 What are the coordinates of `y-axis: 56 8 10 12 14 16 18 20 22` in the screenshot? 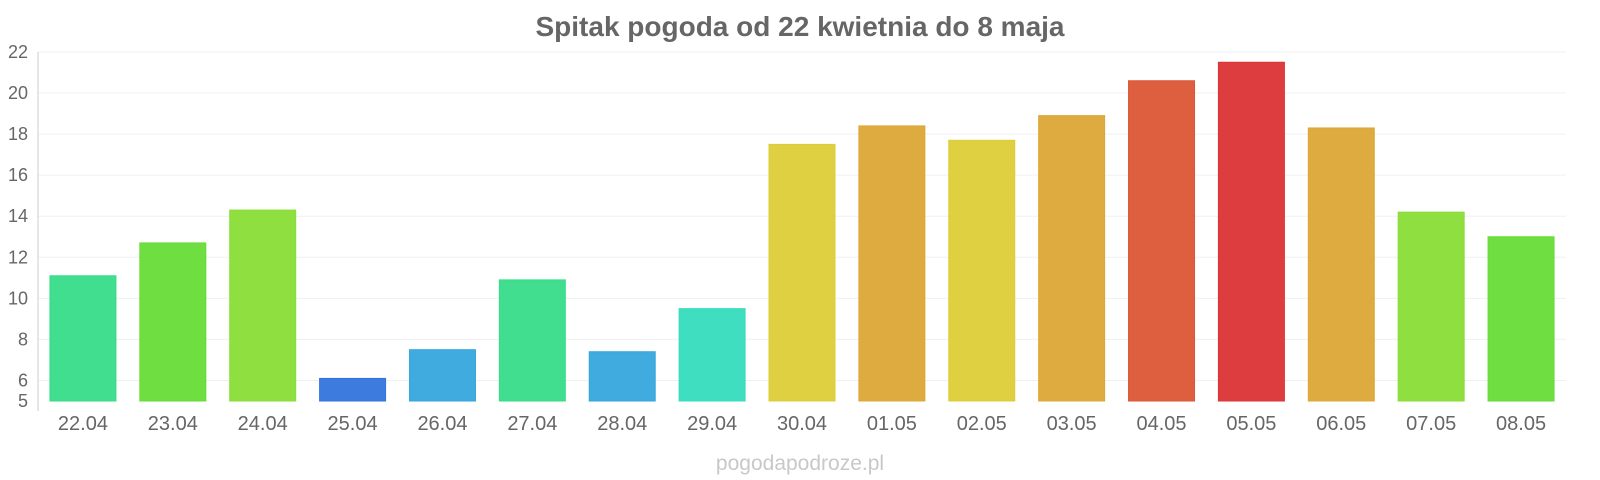 It's located at (23, 226).